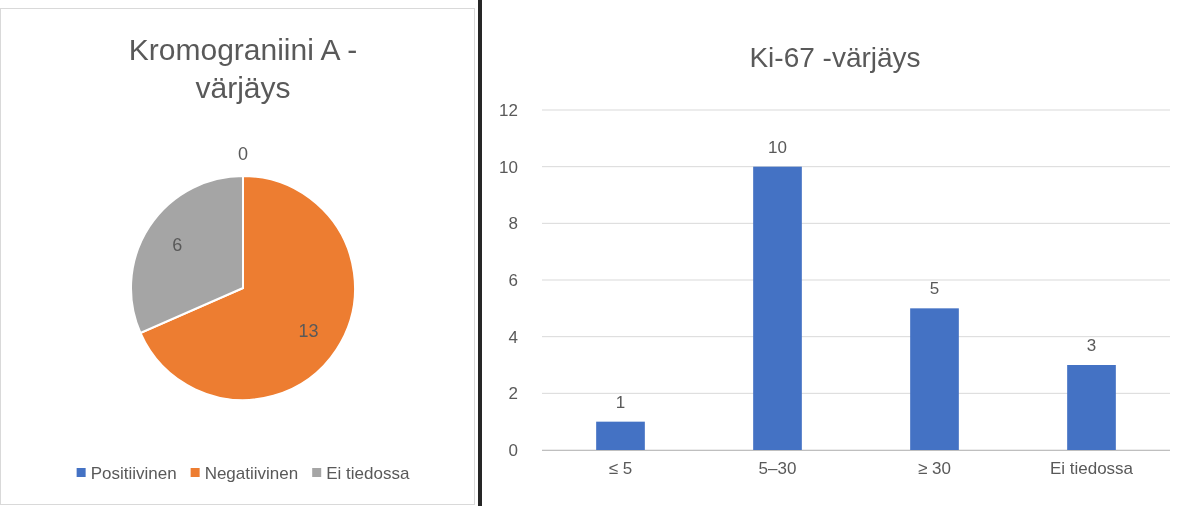  I want to click on y-tick-label: 4, so click(513, 337).